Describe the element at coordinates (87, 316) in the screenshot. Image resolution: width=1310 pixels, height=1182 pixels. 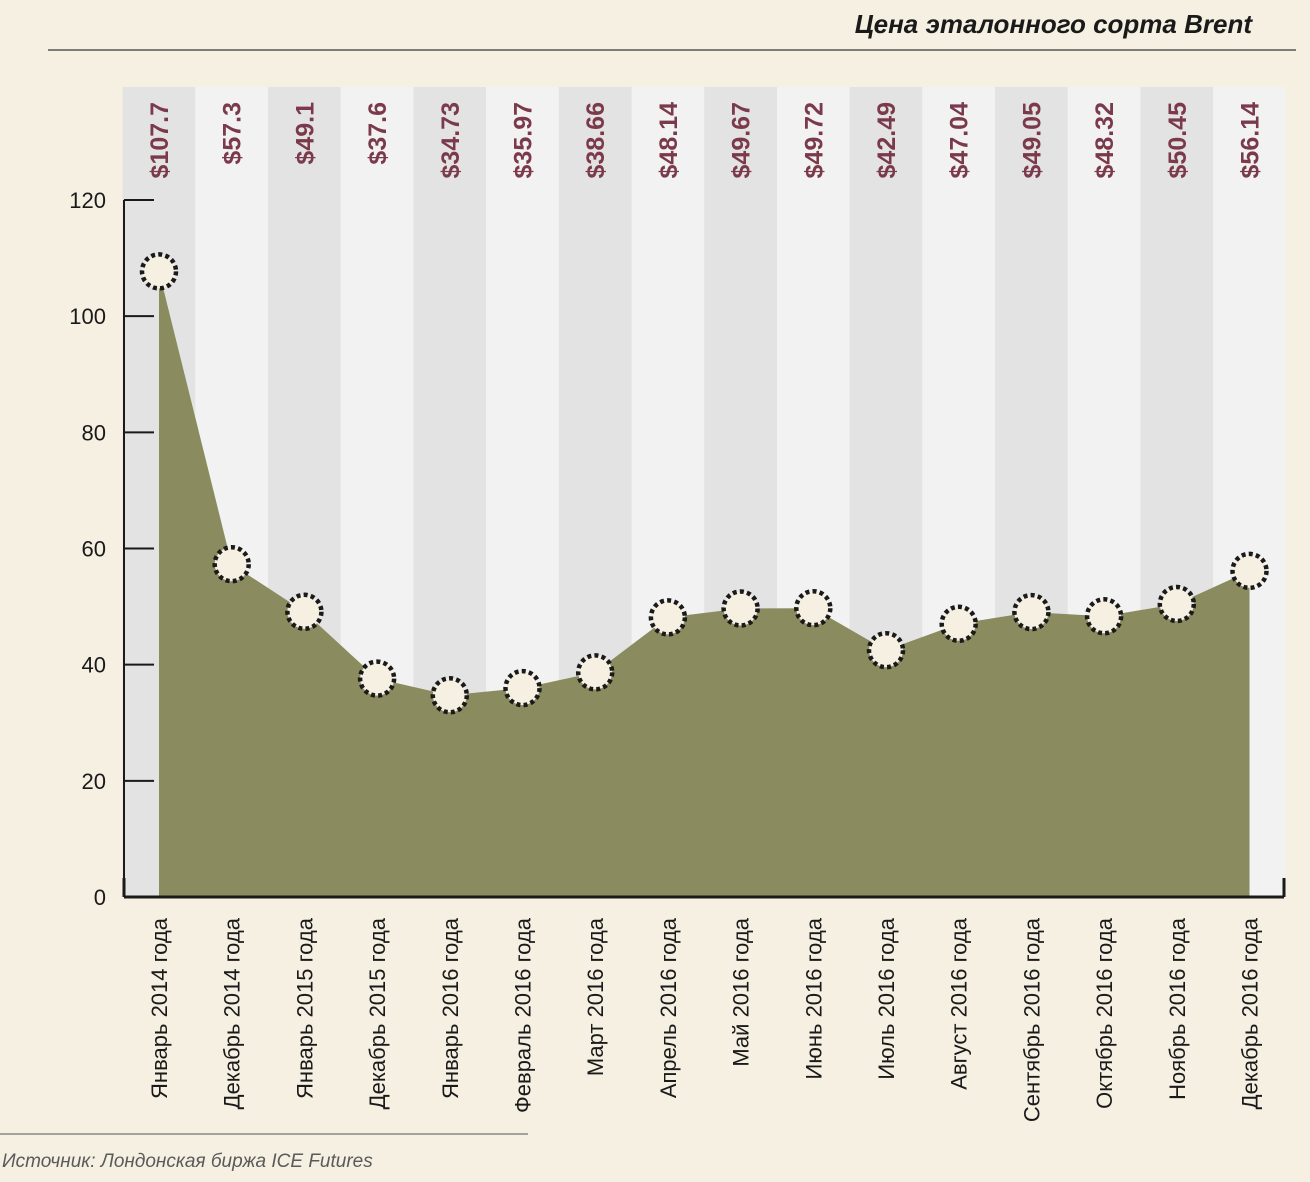
I see `y-tick-label: 100` at that location.